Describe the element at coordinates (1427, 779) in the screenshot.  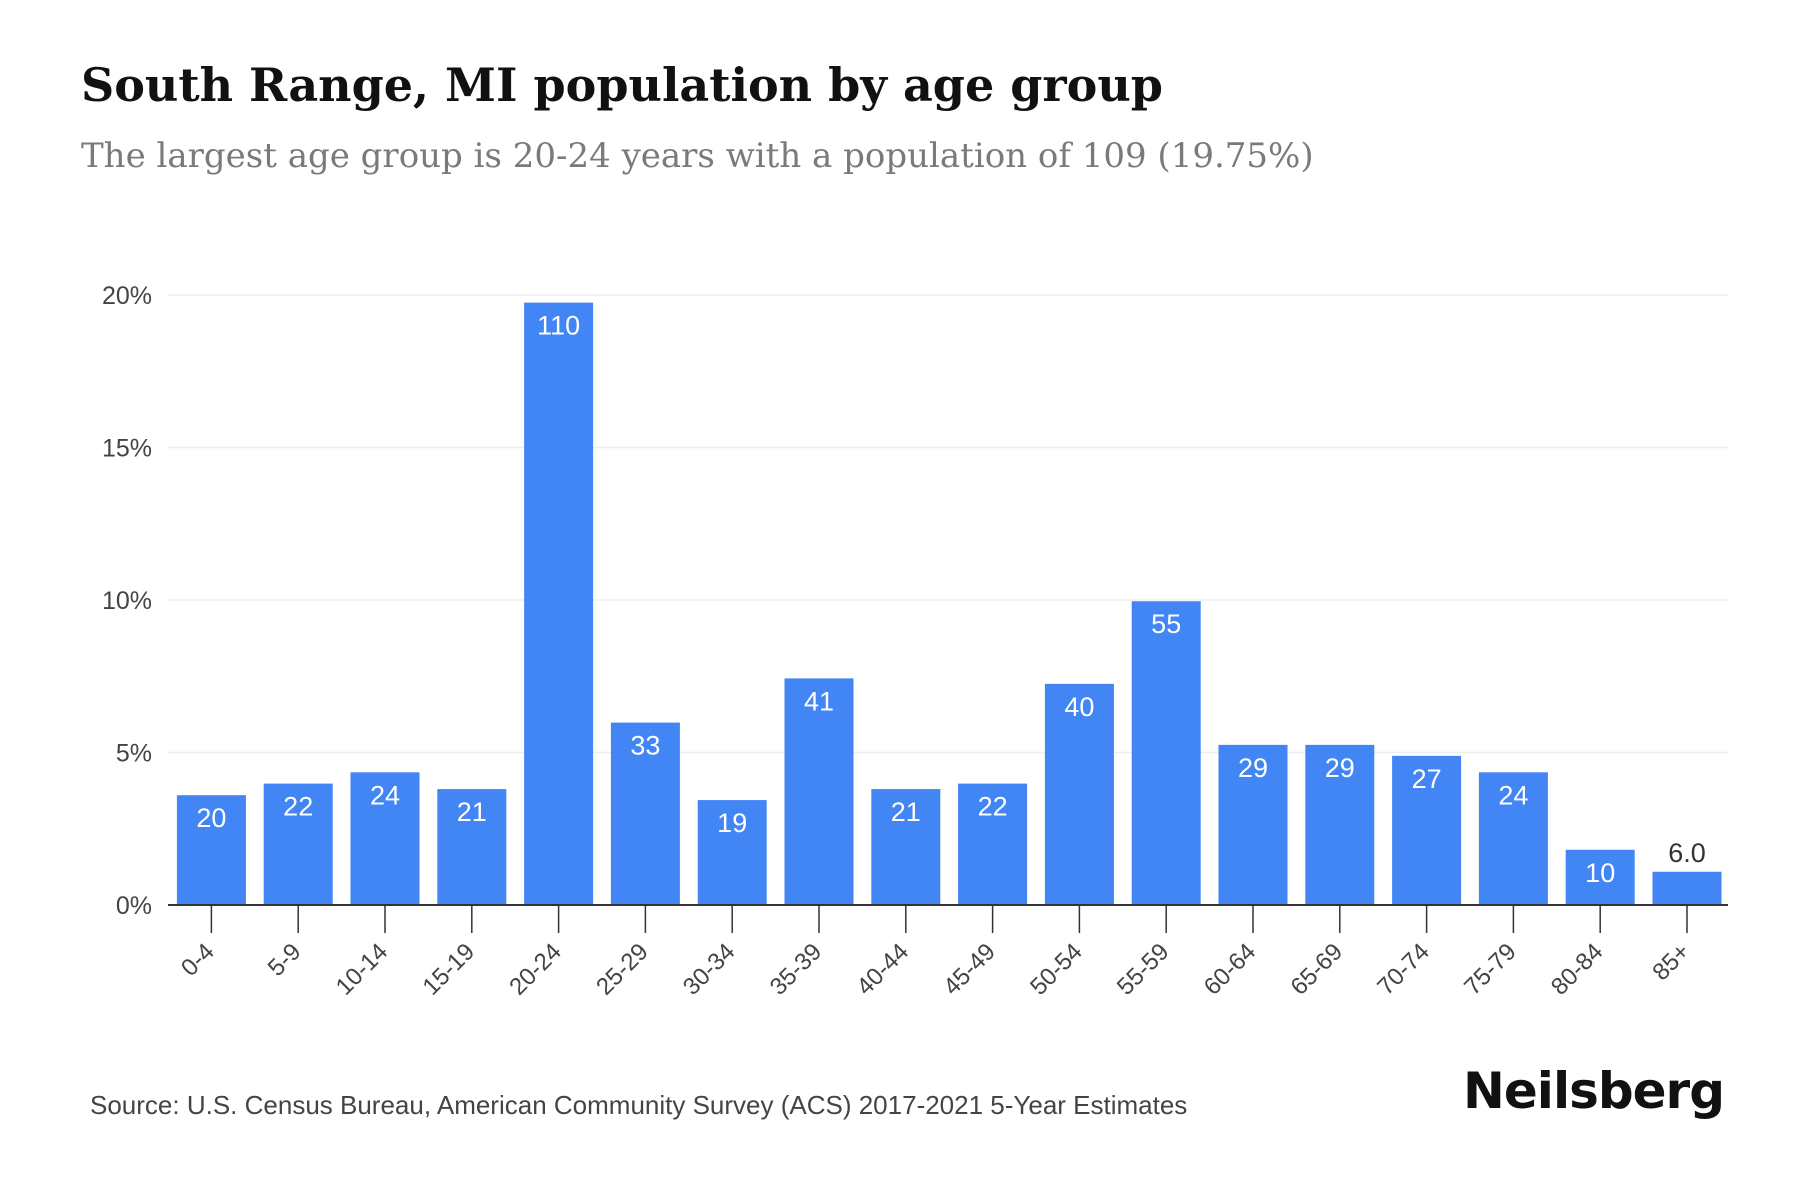
I see `data-label: 27` at that location.